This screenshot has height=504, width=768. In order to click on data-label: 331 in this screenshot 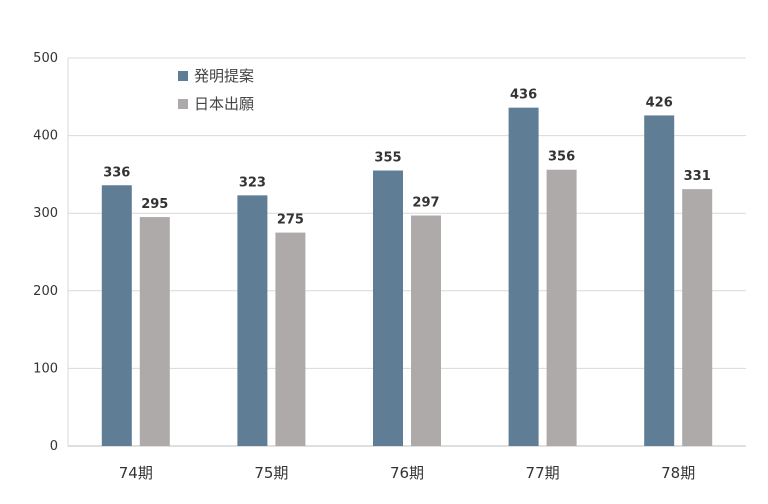, I will do `click(697, 176)`.